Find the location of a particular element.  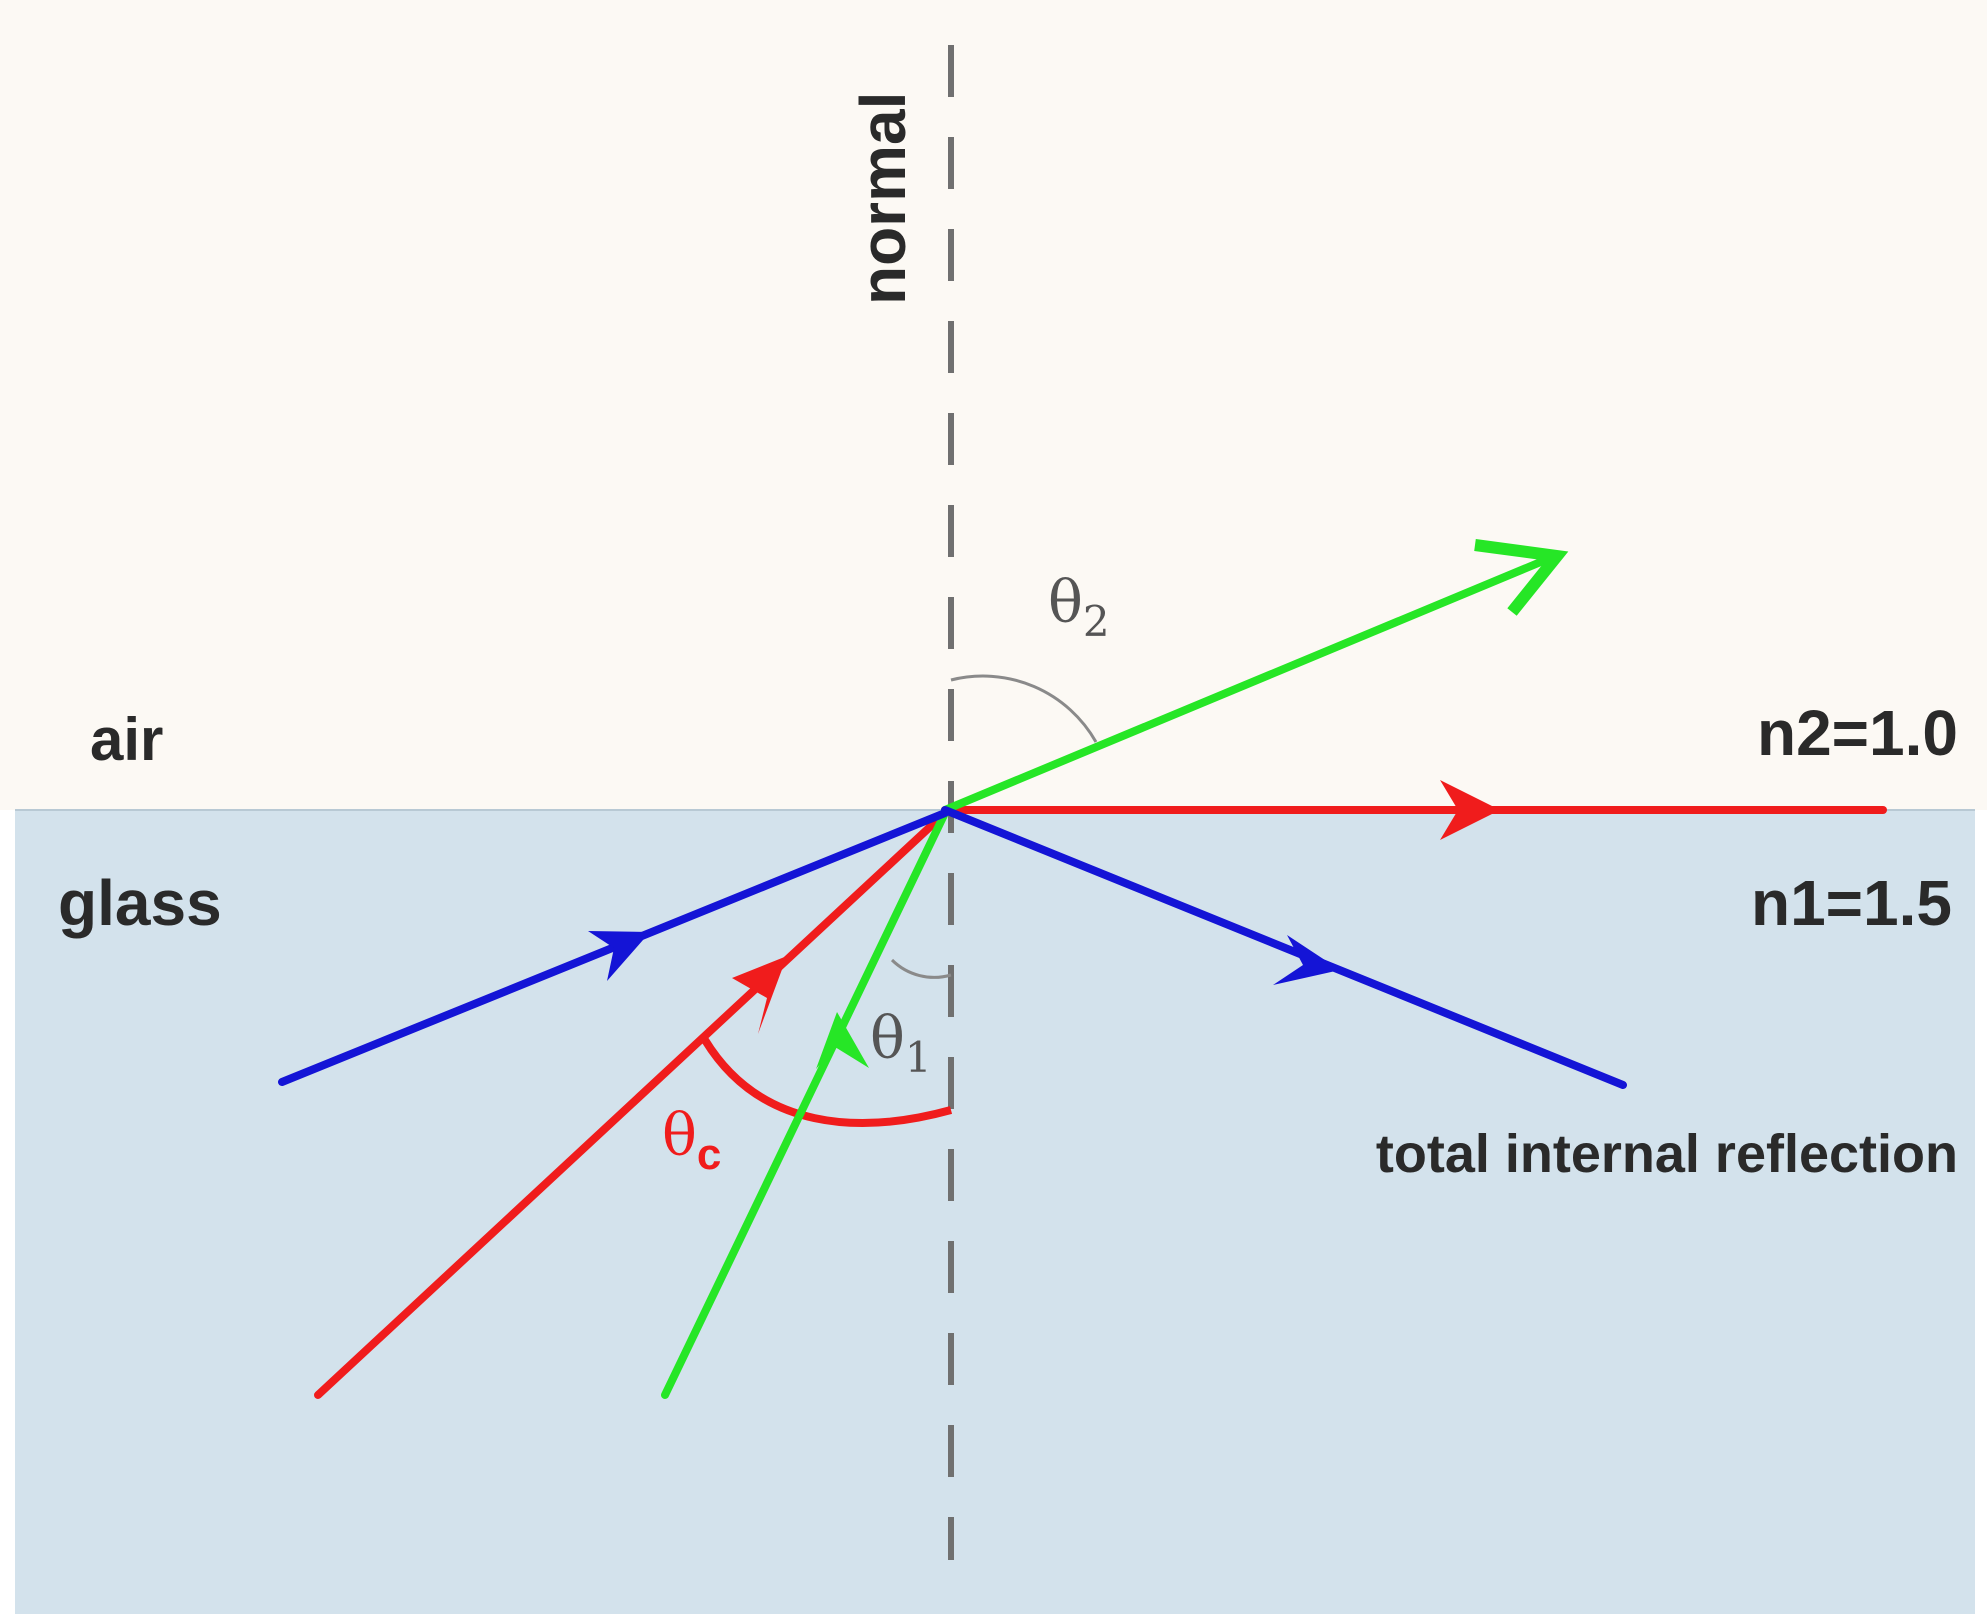

theta1-symbol: θ1 is located at coordinates (901, 1043).